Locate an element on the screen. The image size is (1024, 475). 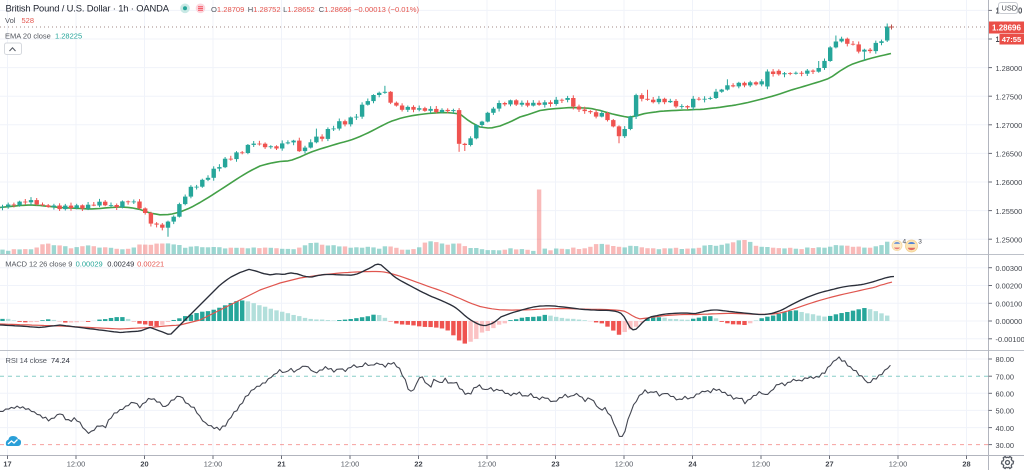
svg-text: 0.00100 is located at coordinates (1009, 304).